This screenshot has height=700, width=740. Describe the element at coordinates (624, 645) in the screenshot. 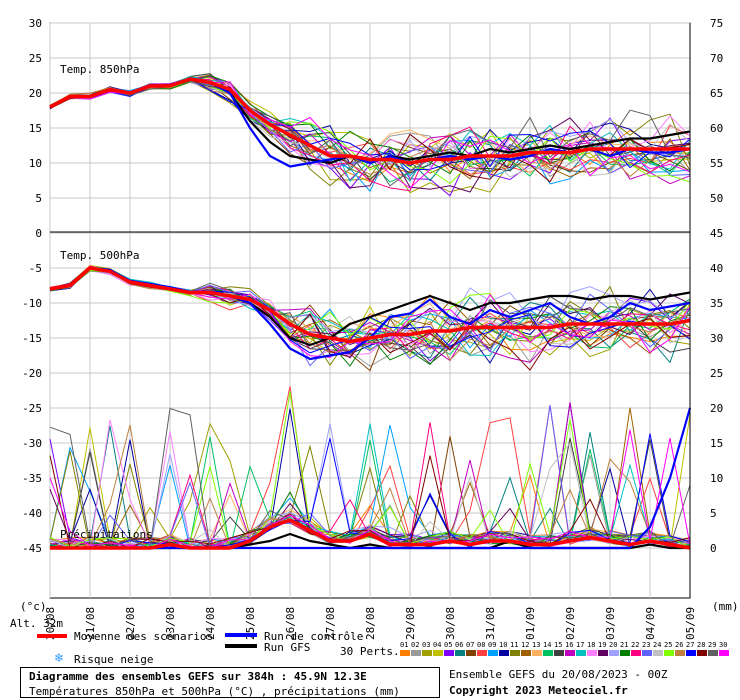

I see `perturbation-number: 21` at that location.